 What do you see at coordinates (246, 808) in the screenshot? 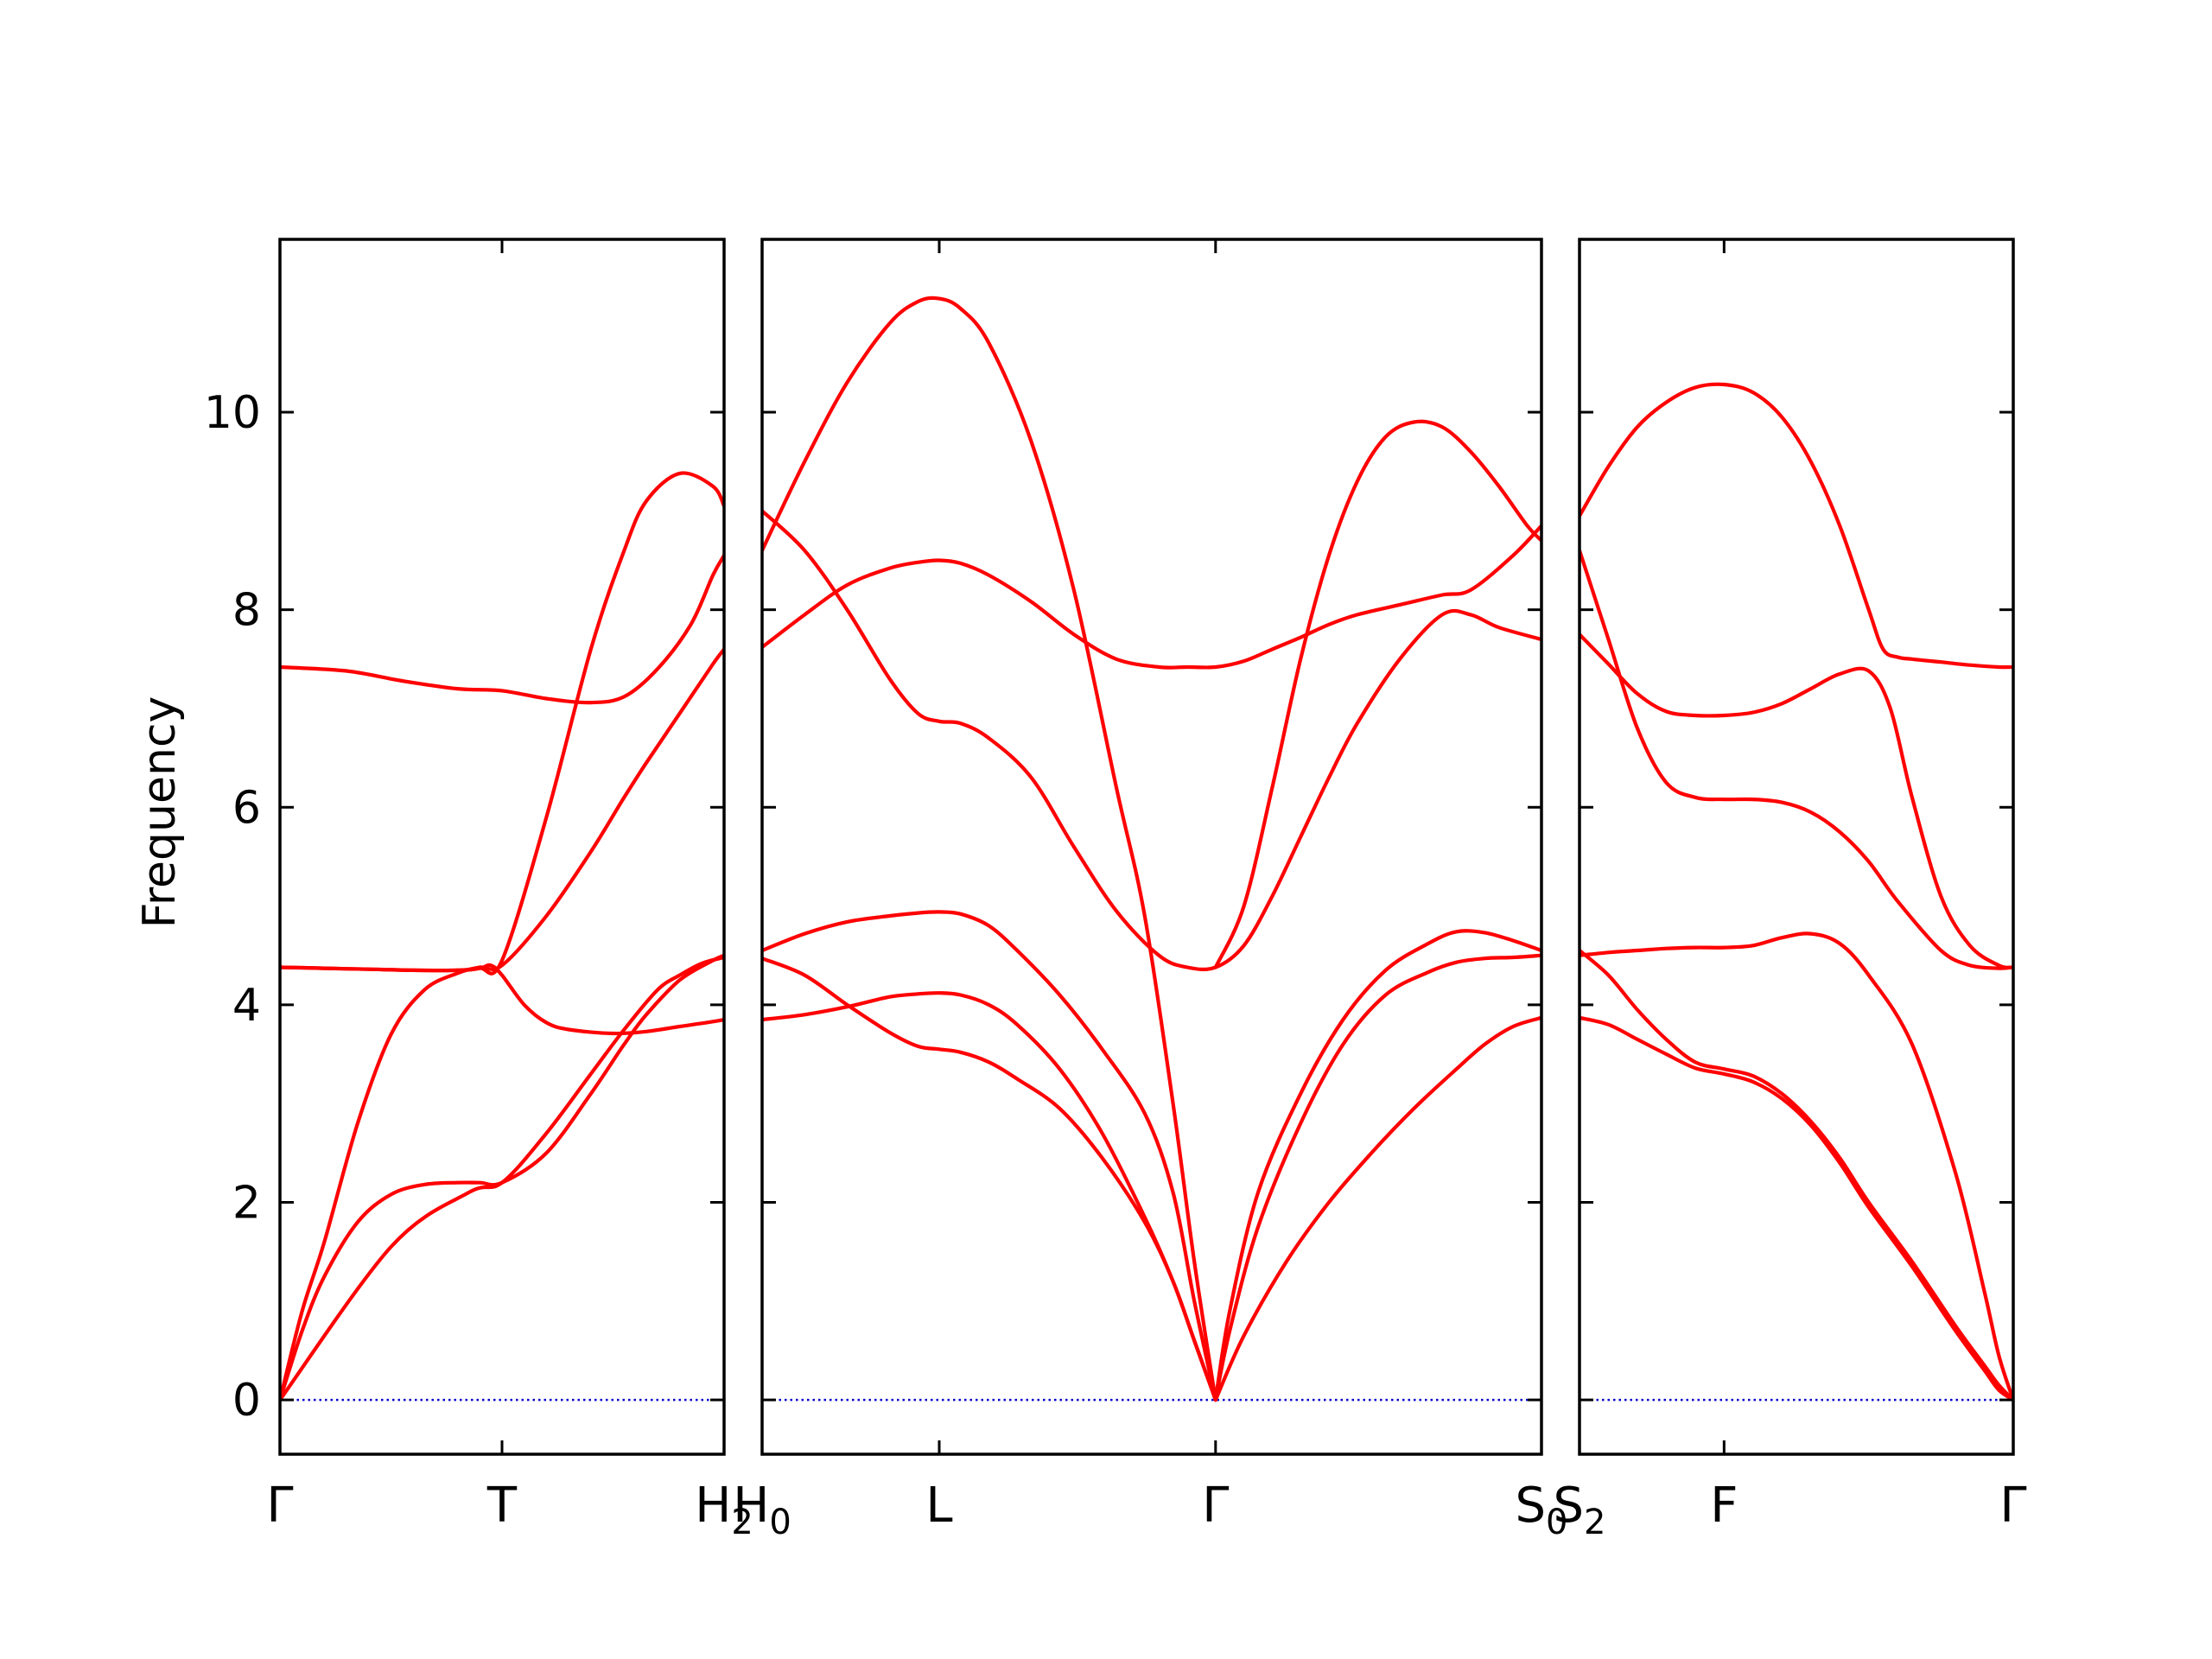
I see `y-tick-label: 6` at bounding box center [246, 808].